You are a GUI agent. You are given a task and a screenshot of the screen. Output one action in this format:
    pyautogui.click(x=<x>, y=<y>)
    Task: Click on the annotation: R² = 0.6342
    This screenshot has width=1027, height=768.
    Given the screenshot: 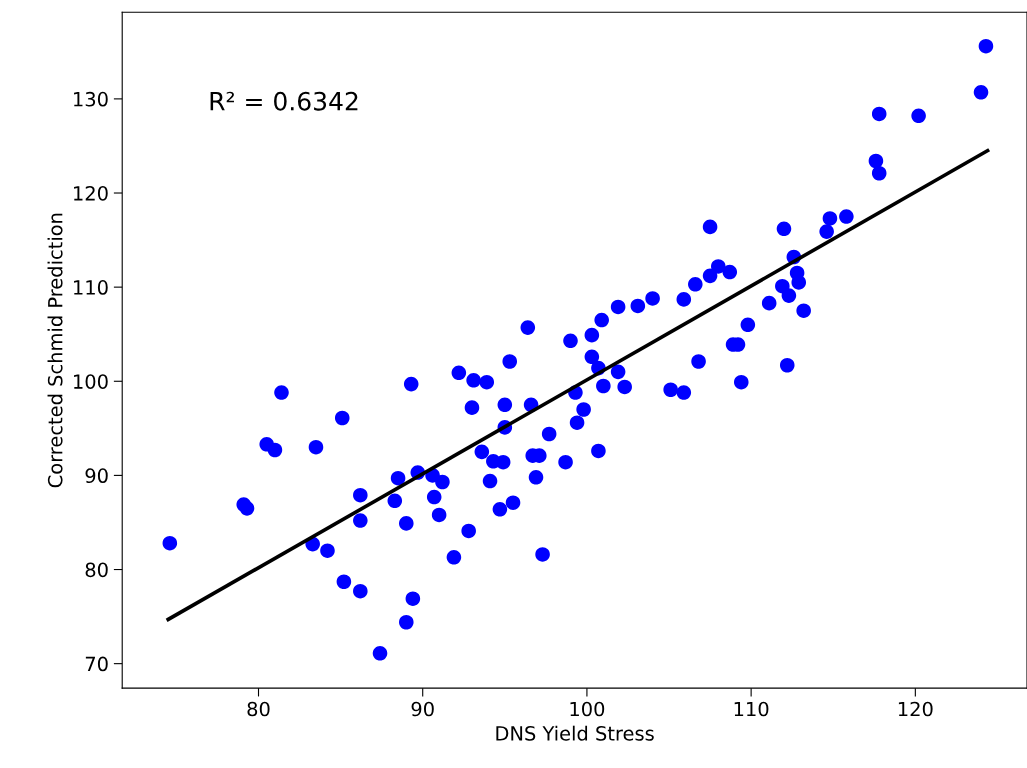 What is the action you would take?
    pyautogui.click(x=284, y=101)
    